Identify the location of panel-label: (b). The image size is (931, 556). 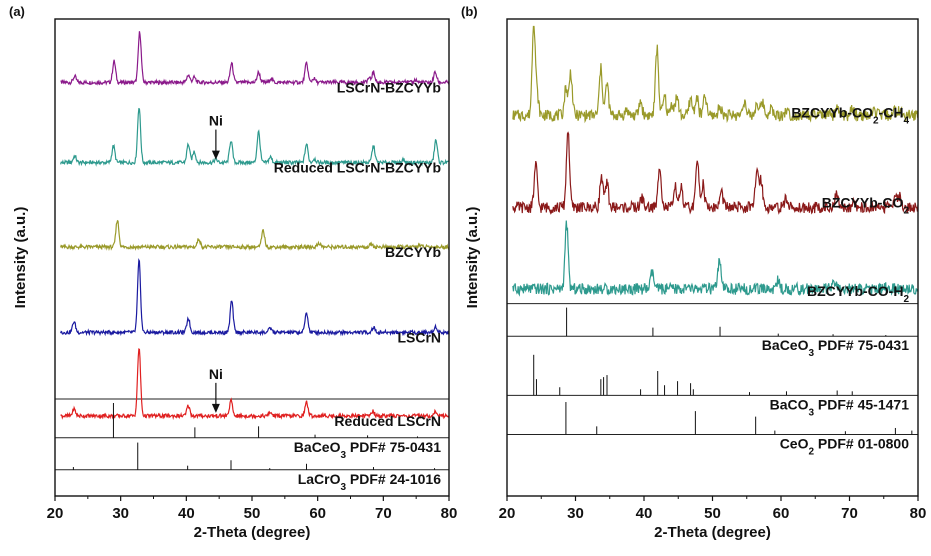
(469, 11).